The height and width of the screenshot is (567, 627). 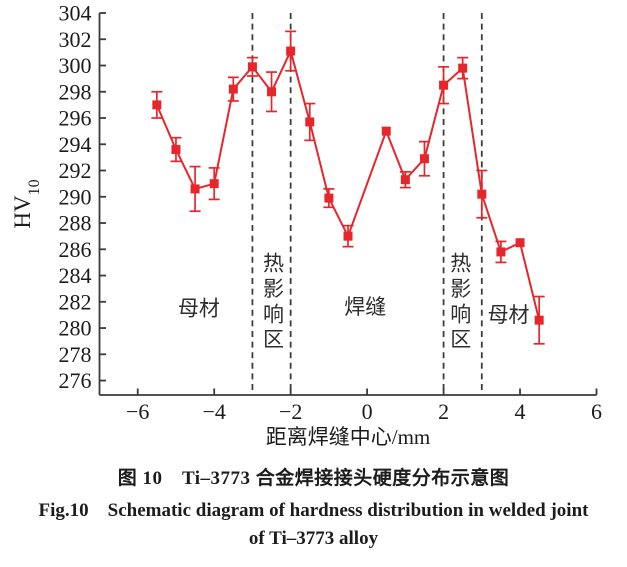 I want to click on x-tick-label: −2, so click(x=290, y=411).